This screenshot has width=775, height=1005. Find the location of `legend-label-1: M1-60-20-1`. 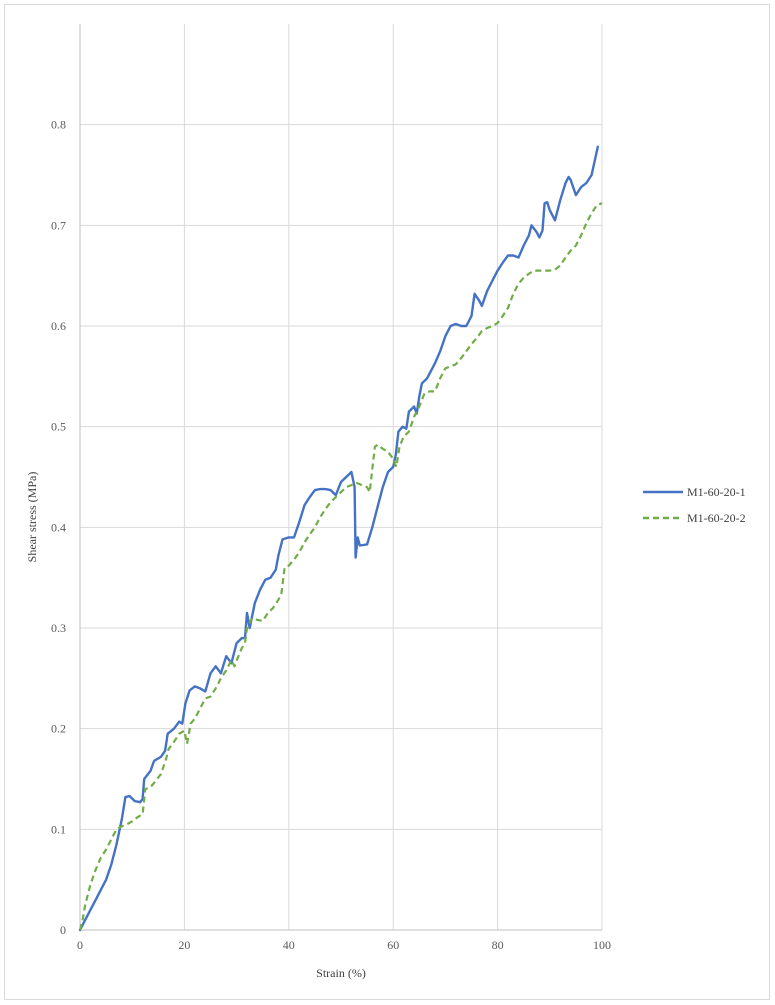

legend-label-1: M1-60-20-1 is located at coordinates (716, 492).